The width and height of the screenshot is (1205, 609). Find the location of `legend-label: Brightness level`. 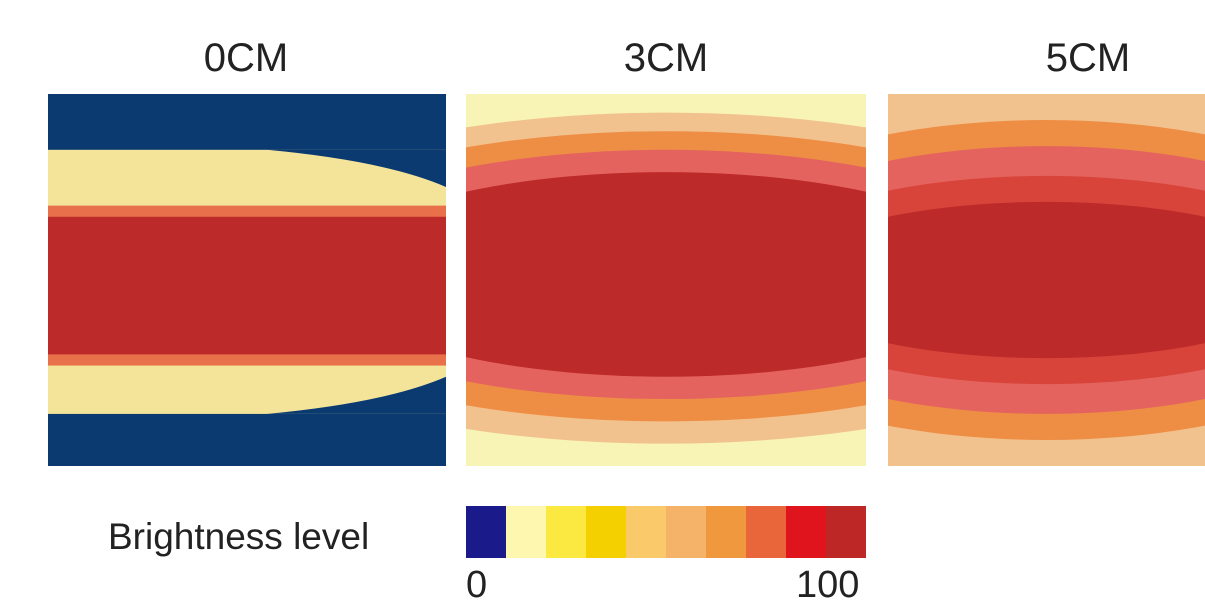

legend-label: Brightness level is located at coordinates (239, 536).